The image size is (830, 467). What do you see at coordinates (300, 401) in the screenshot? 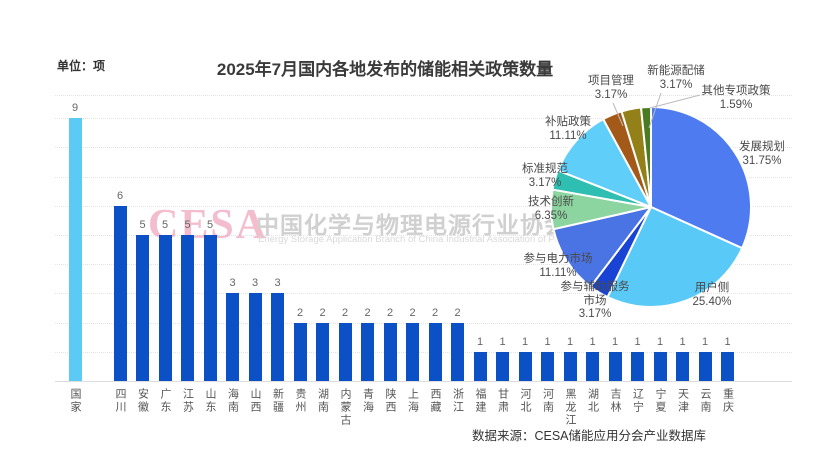
I see `bar-category-label: 贵州` at bounding box center [300, 401].